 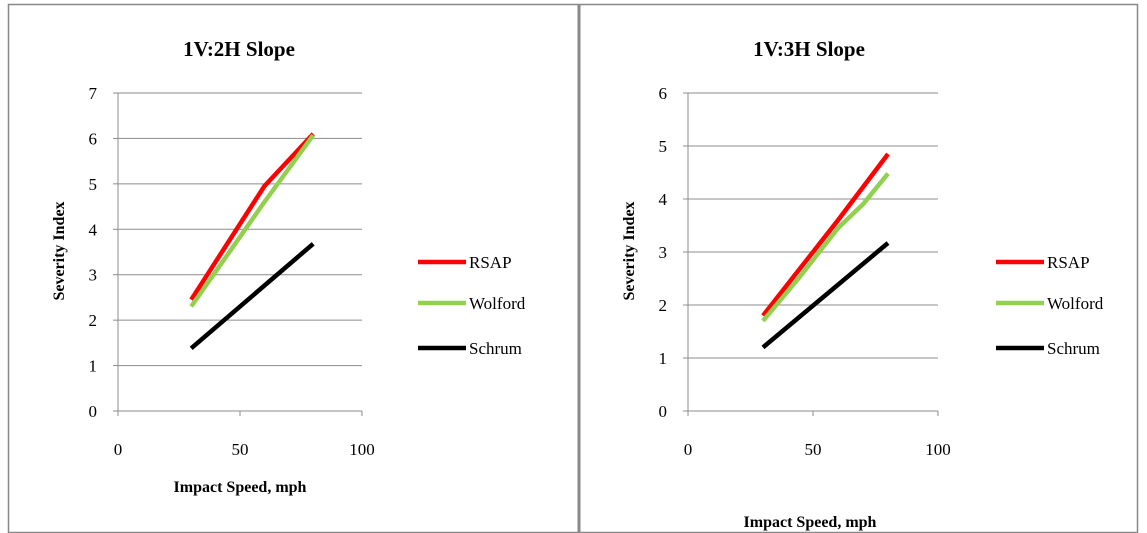 What do you see at coordinates (93, 252) in the screenshot?
I see `y-tick-labels: 0 1 2 3 4 5 6 7` at bounding box center [93, 252].